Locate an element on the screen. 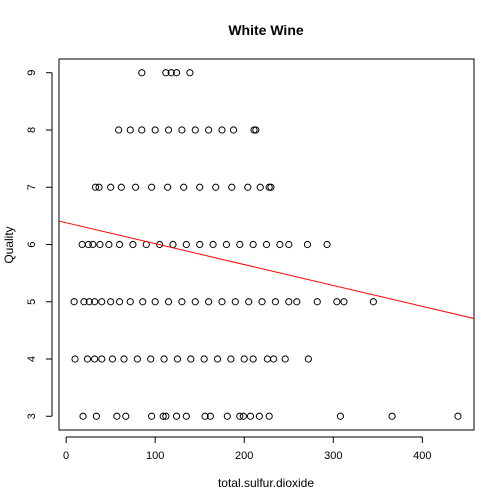 The image size is (504, 504). y-tick-label: 4 is located at coordinates (32, 359).